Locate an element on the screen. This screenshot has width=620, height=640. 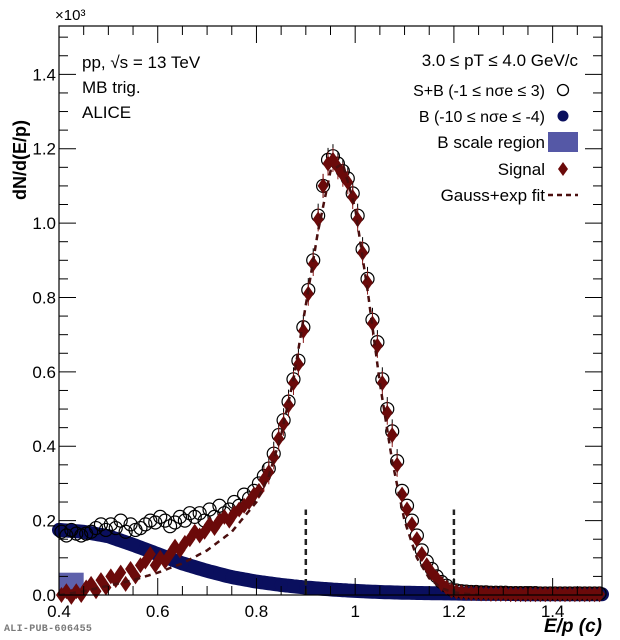
legend-label: Gauss+exp fit is located at coordinates (493, 195).